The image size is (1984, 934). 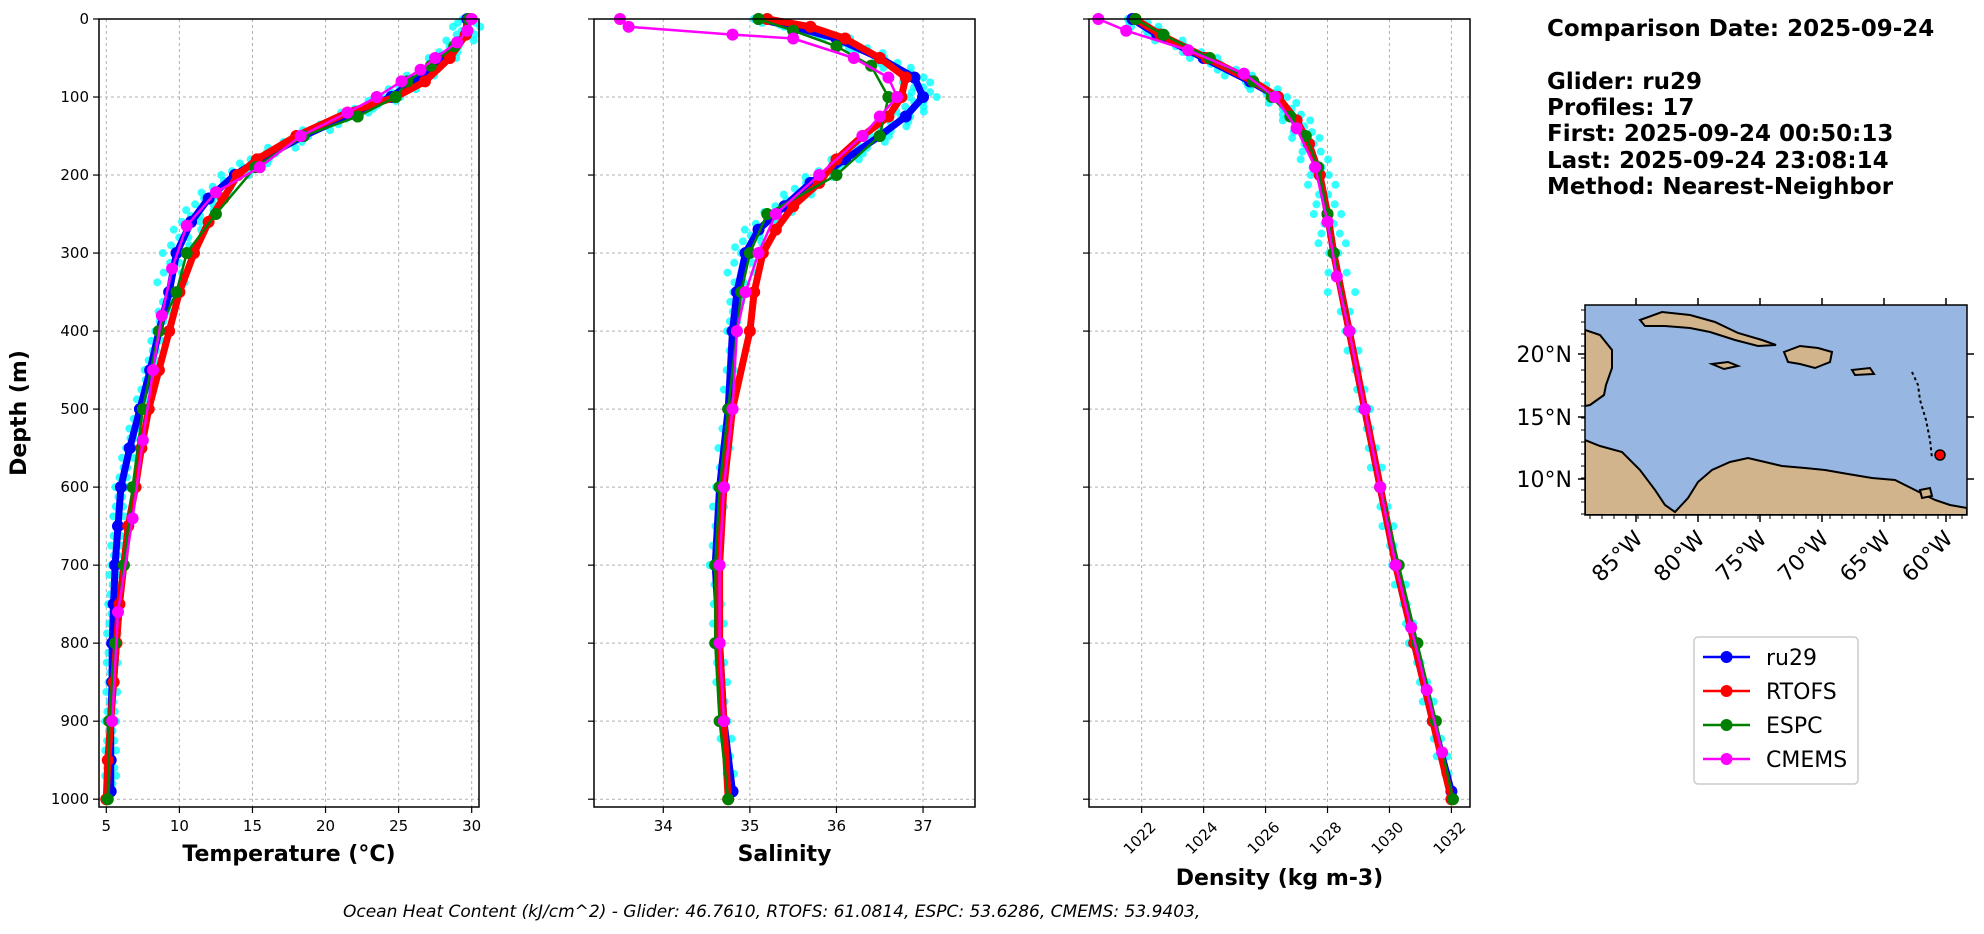 I want to click on x-axis-label: Density (kg m-3), so click(x=1280, y=878).